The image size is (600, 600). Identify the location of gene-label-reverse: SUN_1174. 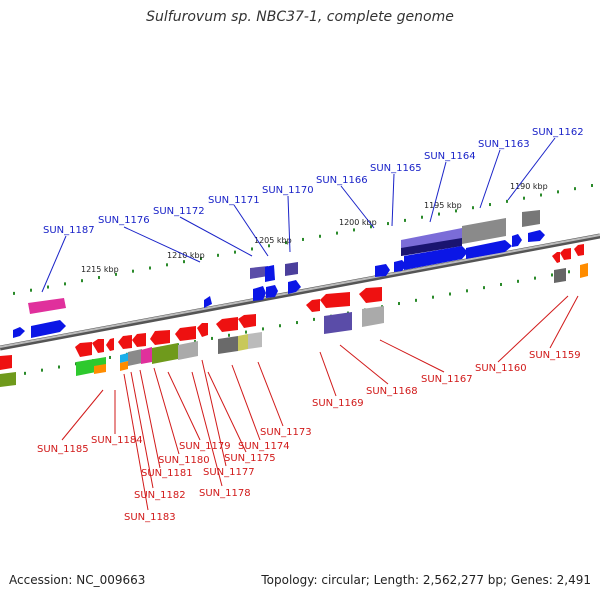
(264, 446).